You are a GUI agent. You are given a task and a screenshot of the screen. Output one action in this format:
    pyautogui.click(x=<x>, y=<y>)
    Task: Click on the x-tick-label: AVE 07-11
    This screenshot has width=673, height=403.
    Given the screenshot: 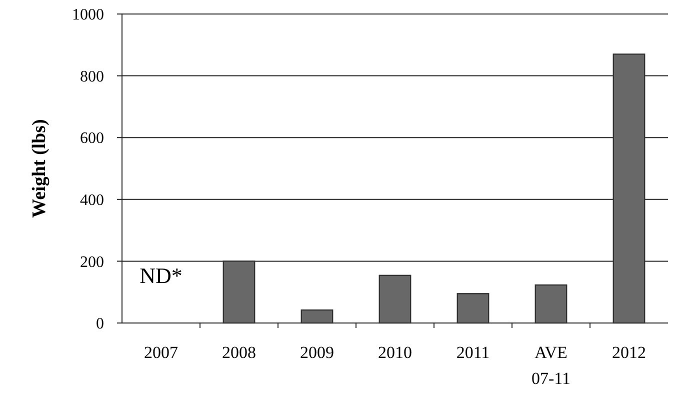 What is the action you would take?
    pyautogui.click(x=551, y=365)
    